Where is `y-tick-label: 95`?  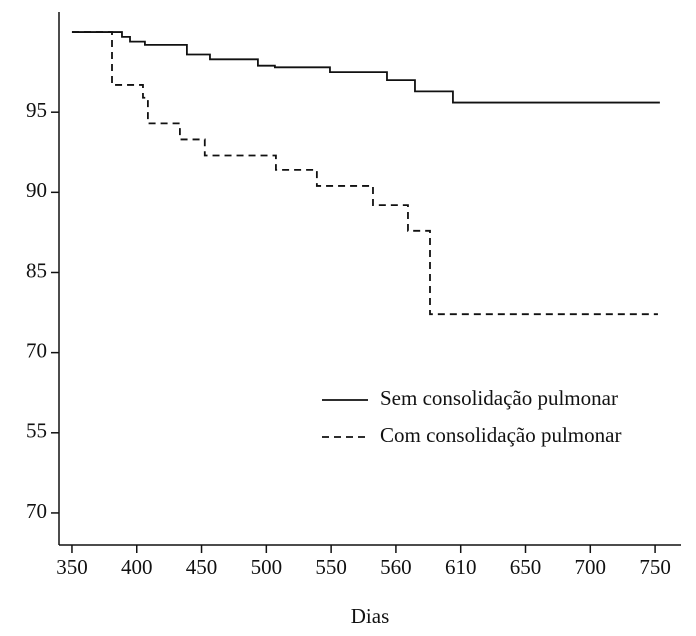
y-tick-label: 95 is located at coordinates (36, 110).